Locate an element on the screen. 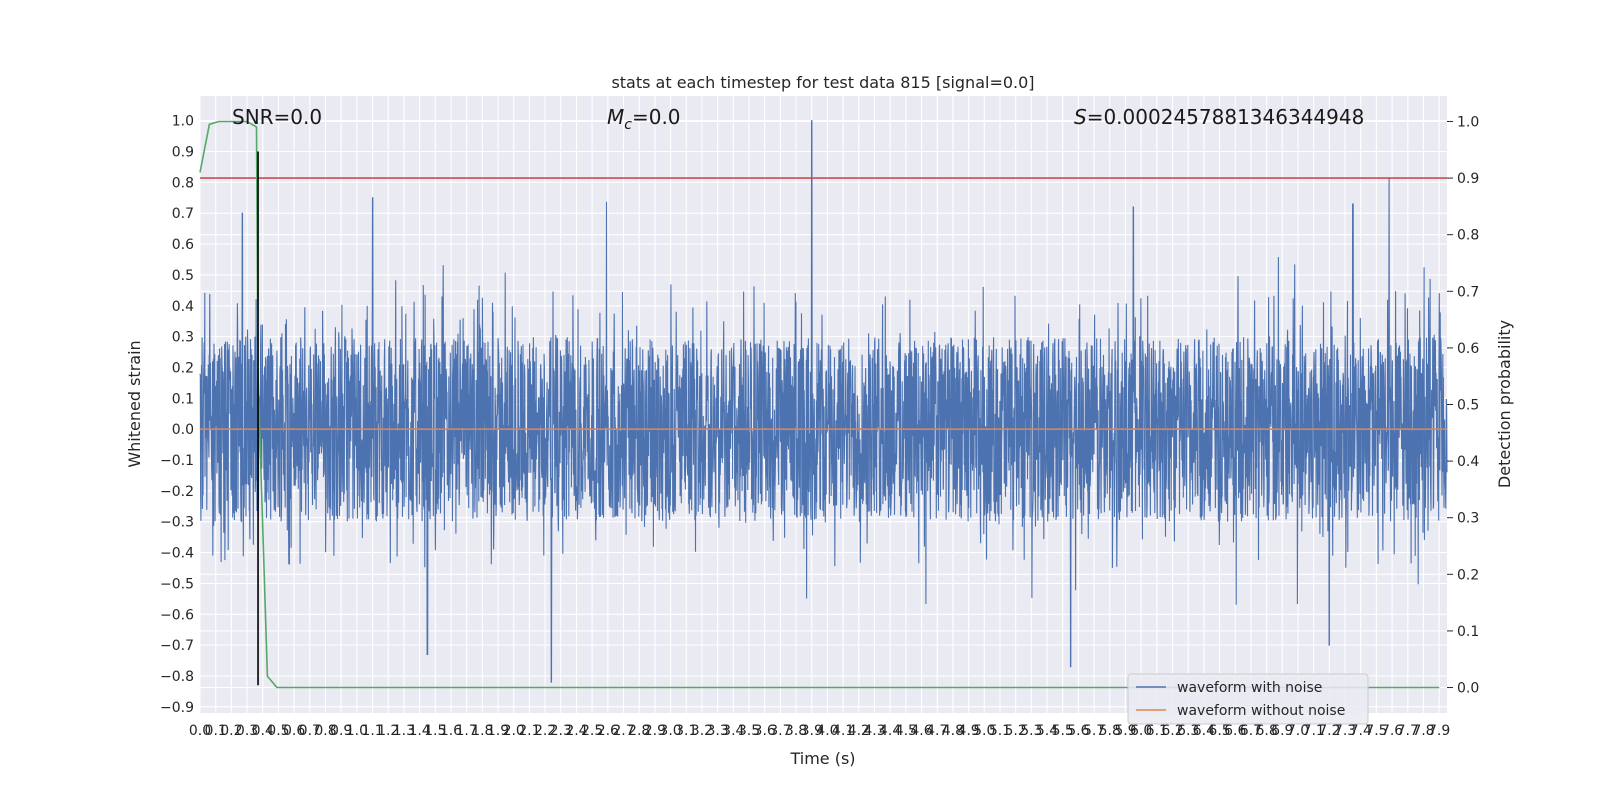 This screenshot has width=1600, height=800. x-tick-label: 1.8 is located at coordinates (482, 731).